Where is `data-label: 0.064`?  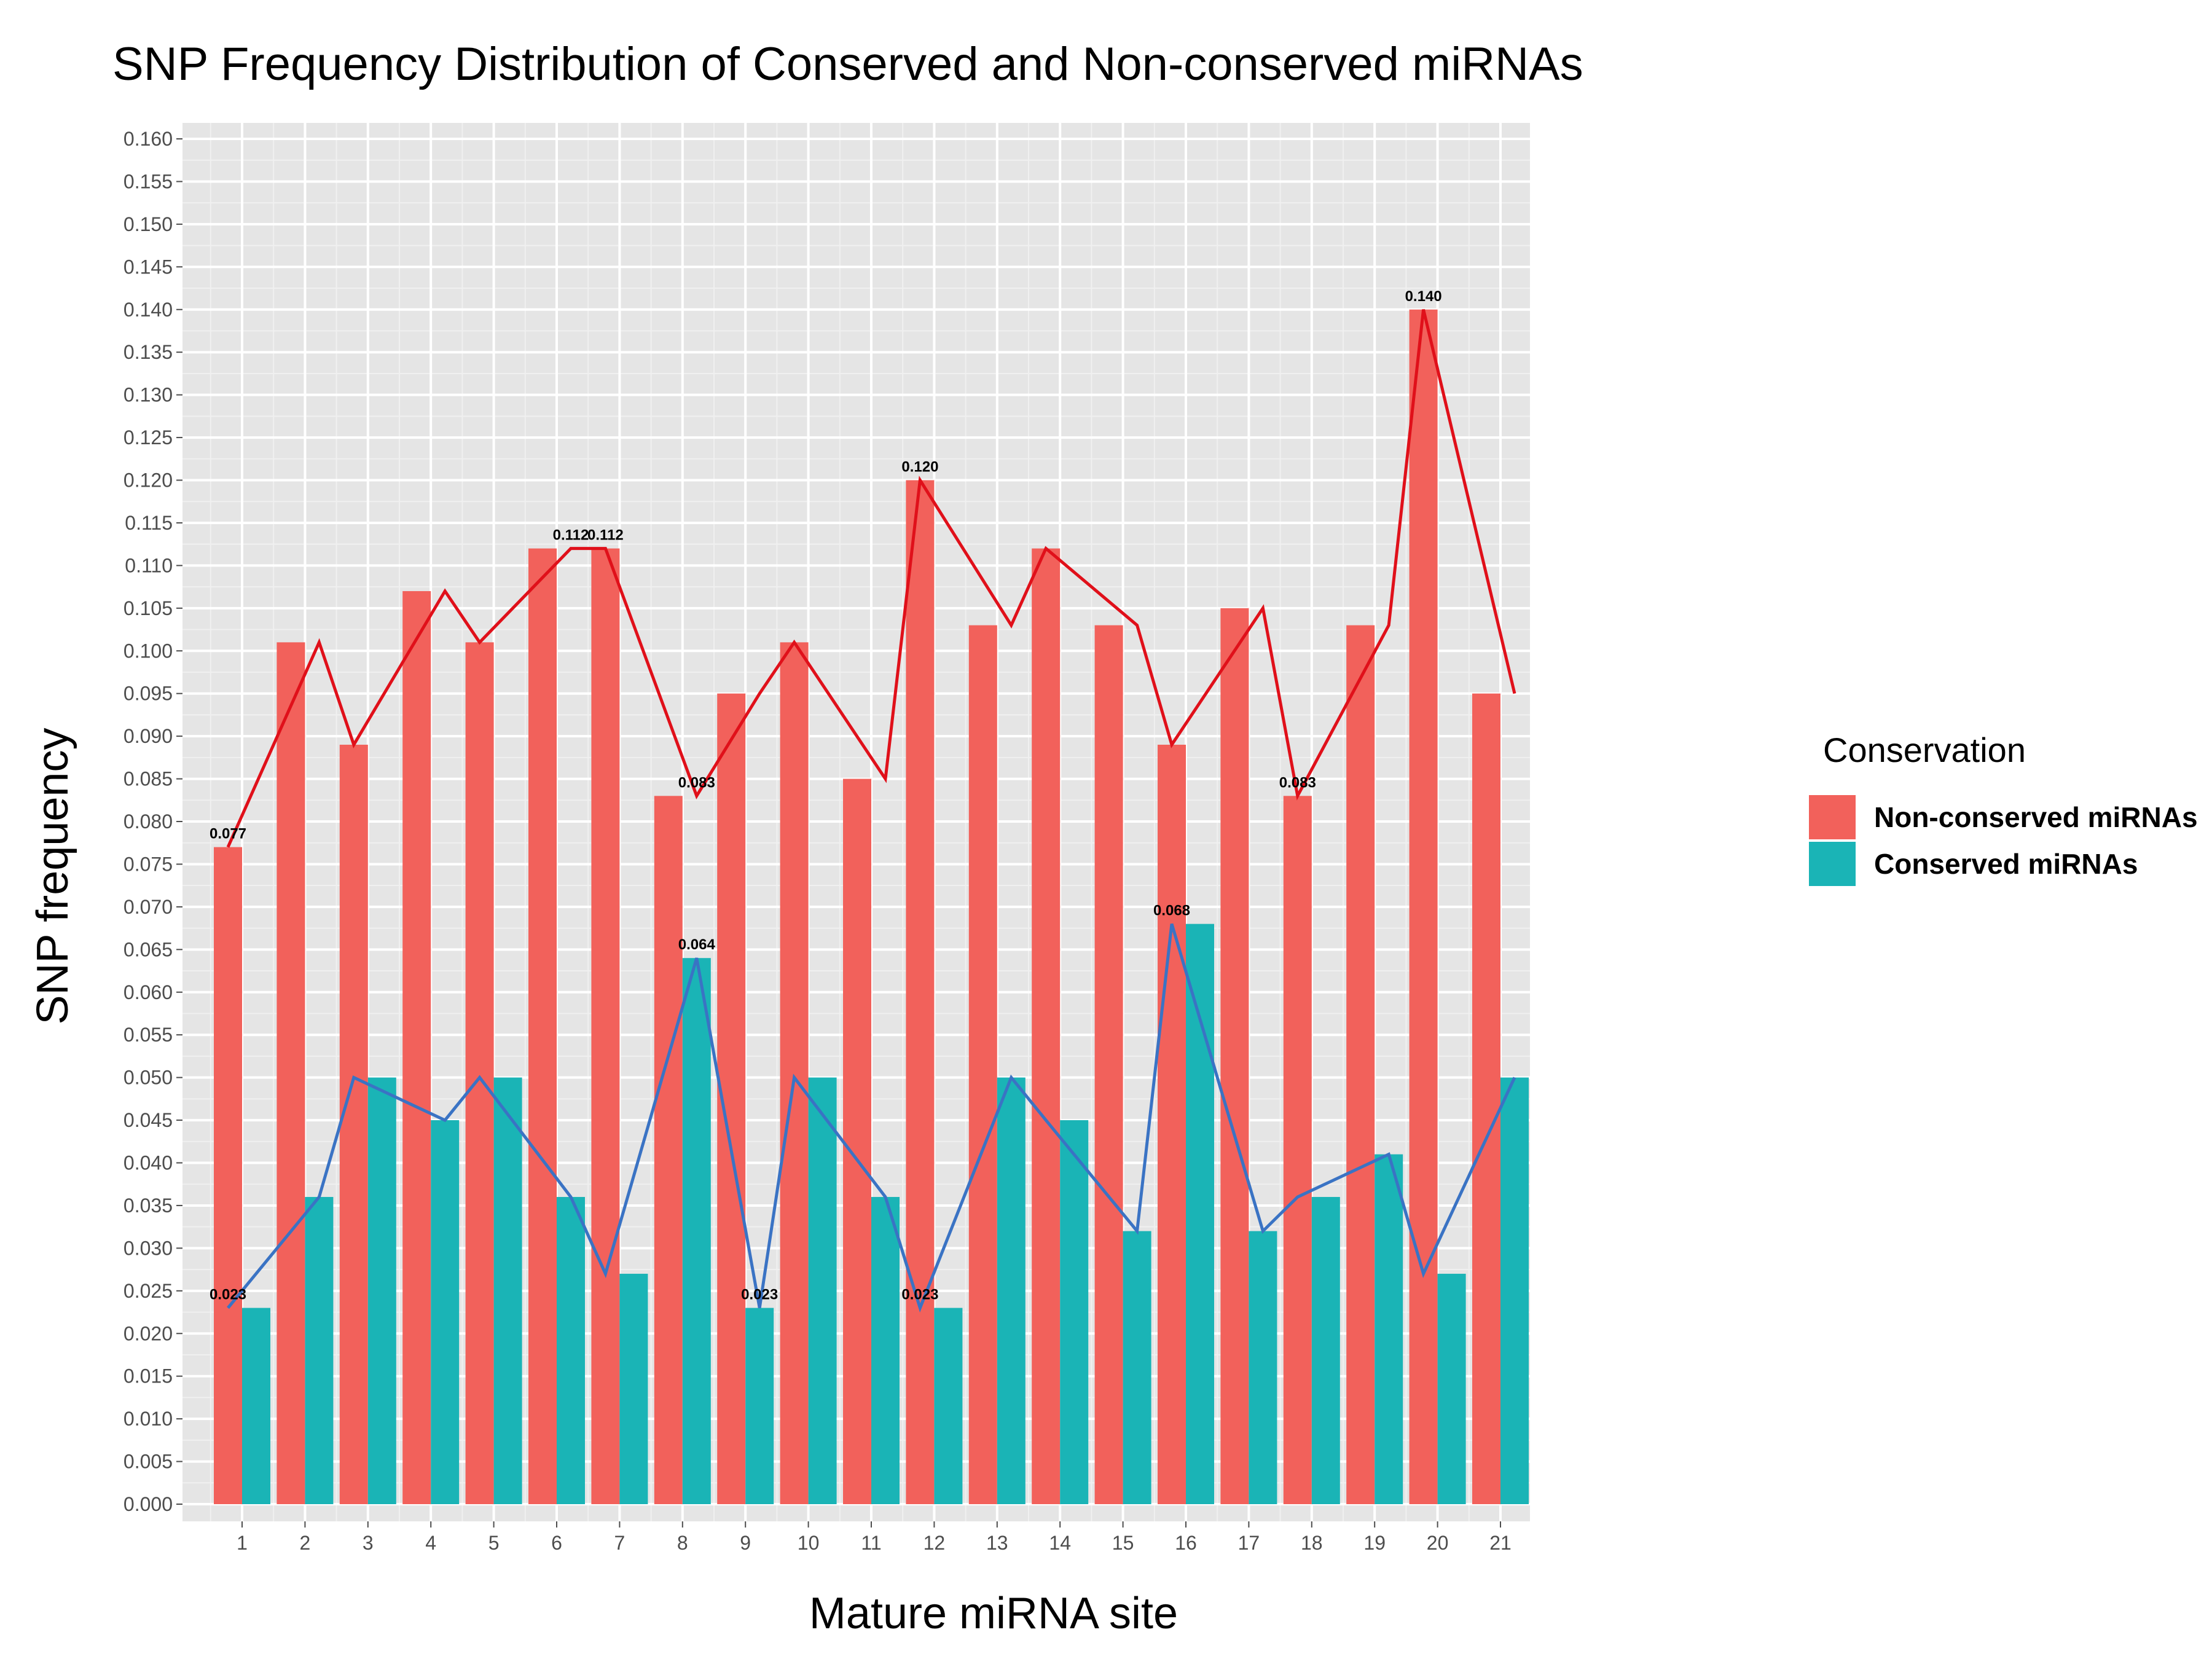
data-label: 0.064 is located at coordinates (697, 944).